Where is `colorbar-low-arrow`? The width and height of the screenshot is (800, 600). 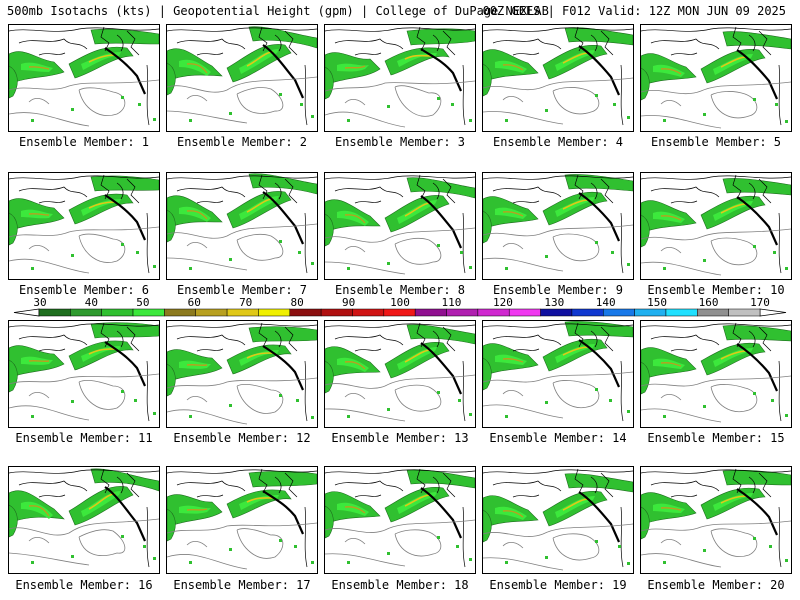
colorbar-low-arrow is located at coordinates (26, 312).